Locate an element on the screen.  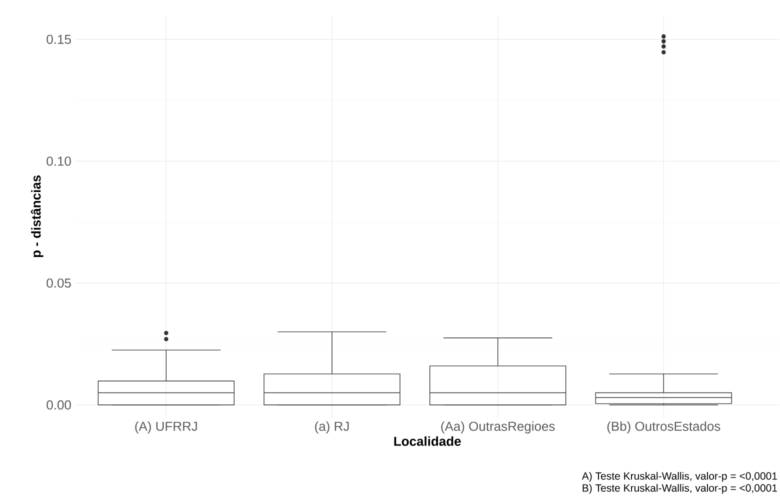
text: A) Teste Kruskal-Wallis, valor-p = <0,0001 is located at coordinates (679, 477).